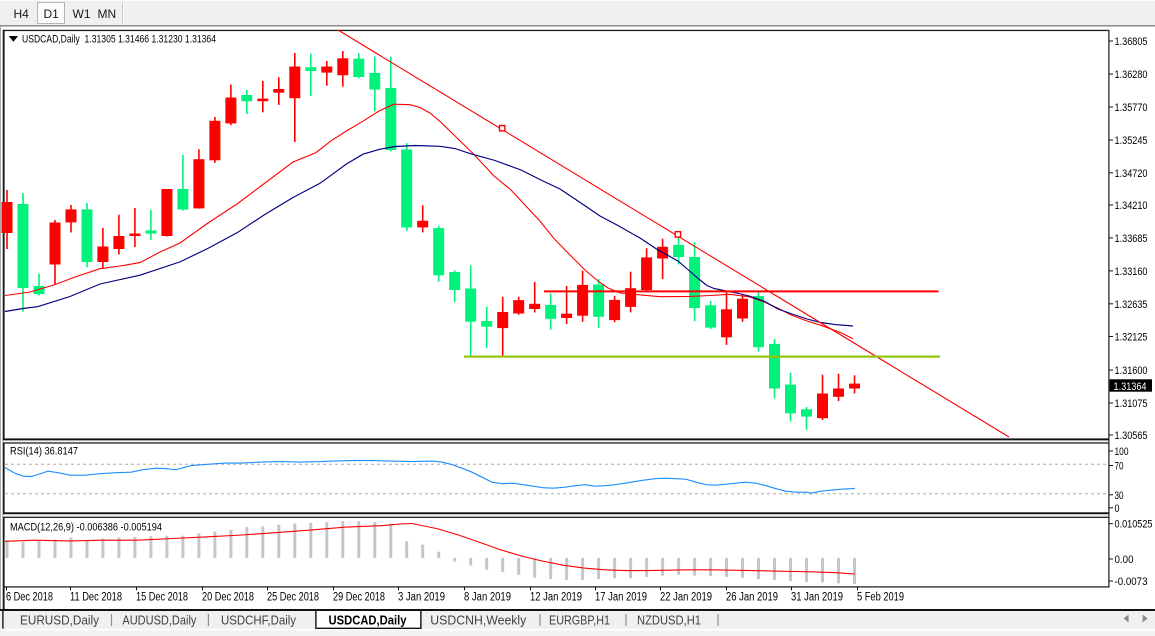  What do you see at coordinates (621, 598) in the screenshot?
I see `svg-text: 17 Jan 2019` at bounding box center [621, 598].